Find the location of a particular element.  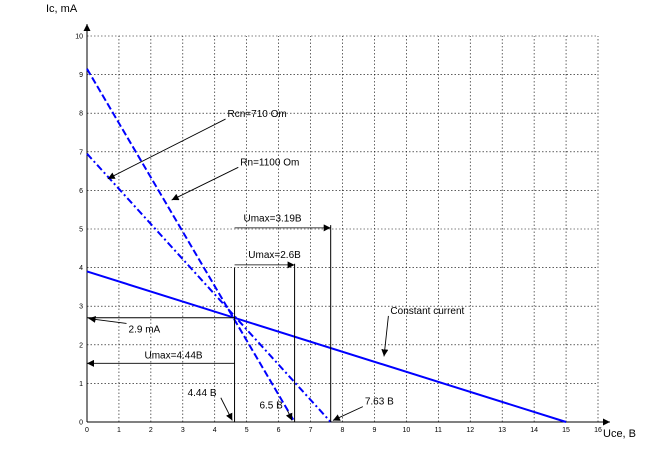

x-tick-label: 11 is located at coordinates (438, 430).